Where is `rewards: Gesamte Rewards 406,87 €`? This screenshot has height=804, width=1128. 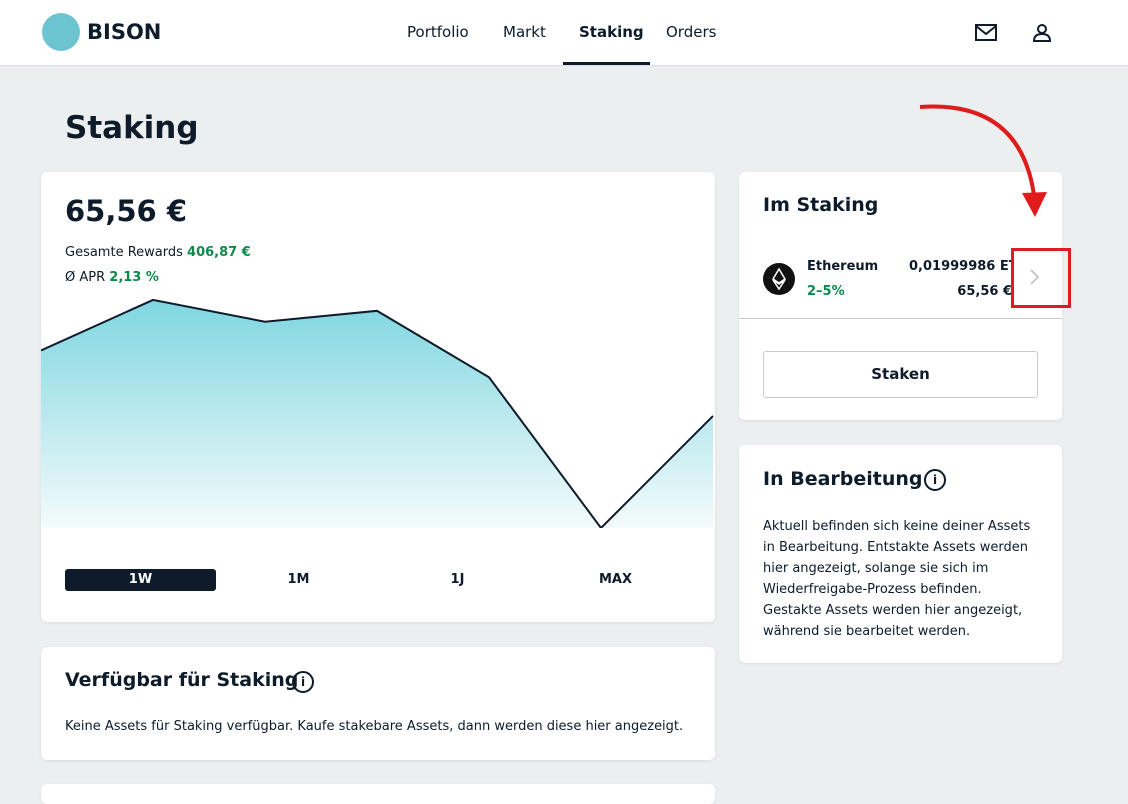 rewards: Gesamte Rewards 406,87 € is located at coordinates (158, 252).